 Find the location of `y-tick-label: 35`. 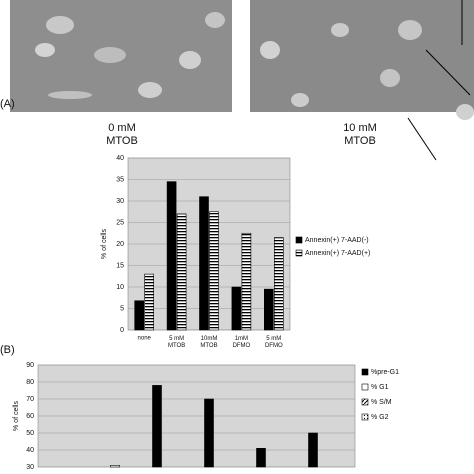

y-tick-label: 35 is located at coordinates (120, 179).